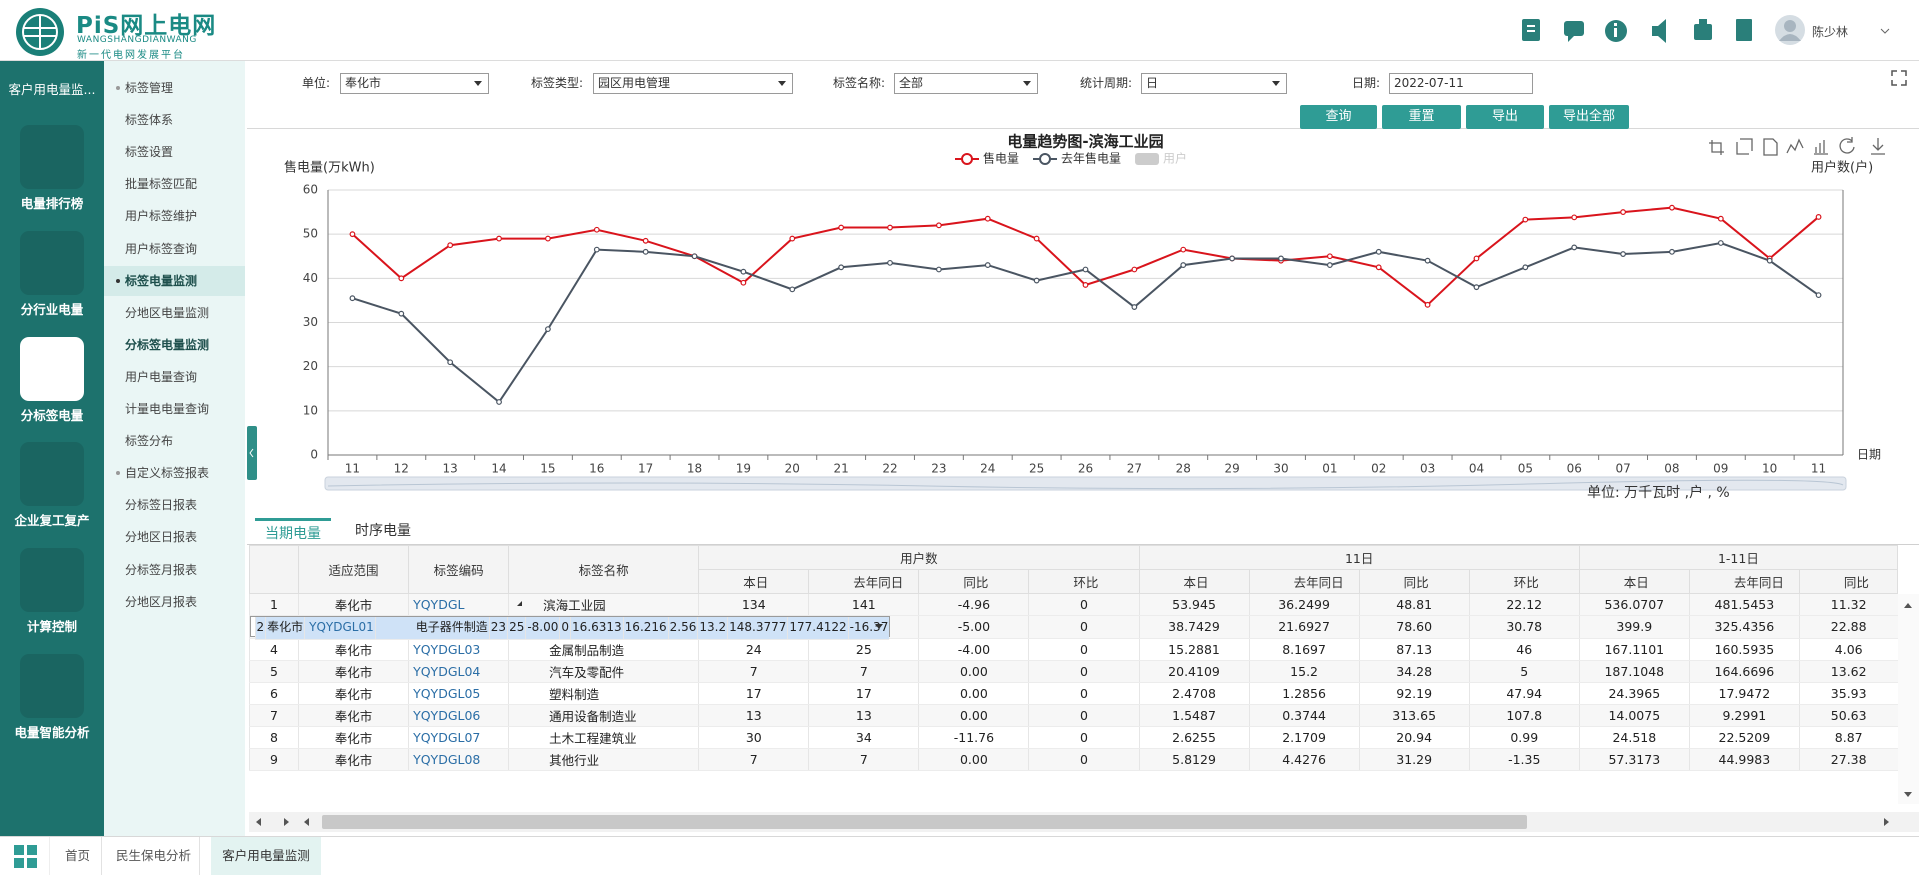  What do you see at coordinates (1421, 117) in the screenshot?
I see `button: 重置` at bounding box center [1421, 117].